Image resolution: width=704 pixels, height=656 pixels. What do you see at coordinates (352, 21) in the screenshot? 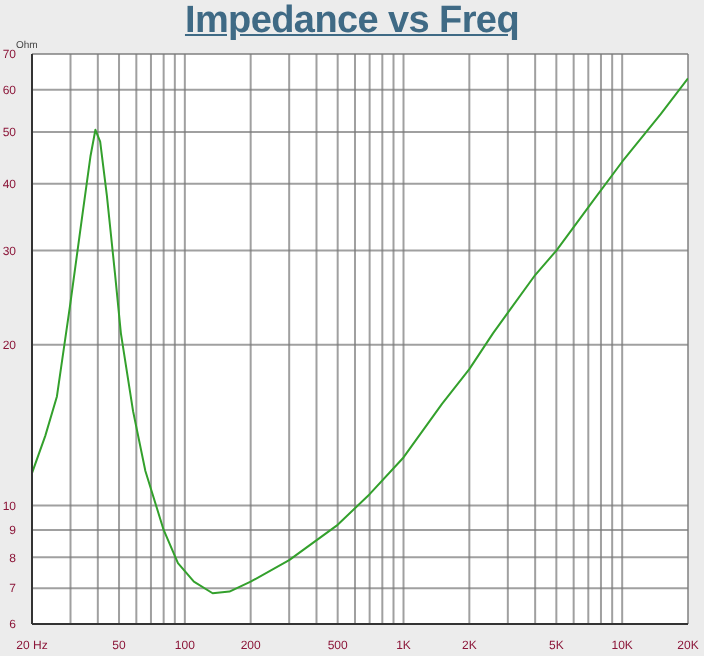
I see `chart-title: Impedance vs Freq` at bounding box center [352, 21].